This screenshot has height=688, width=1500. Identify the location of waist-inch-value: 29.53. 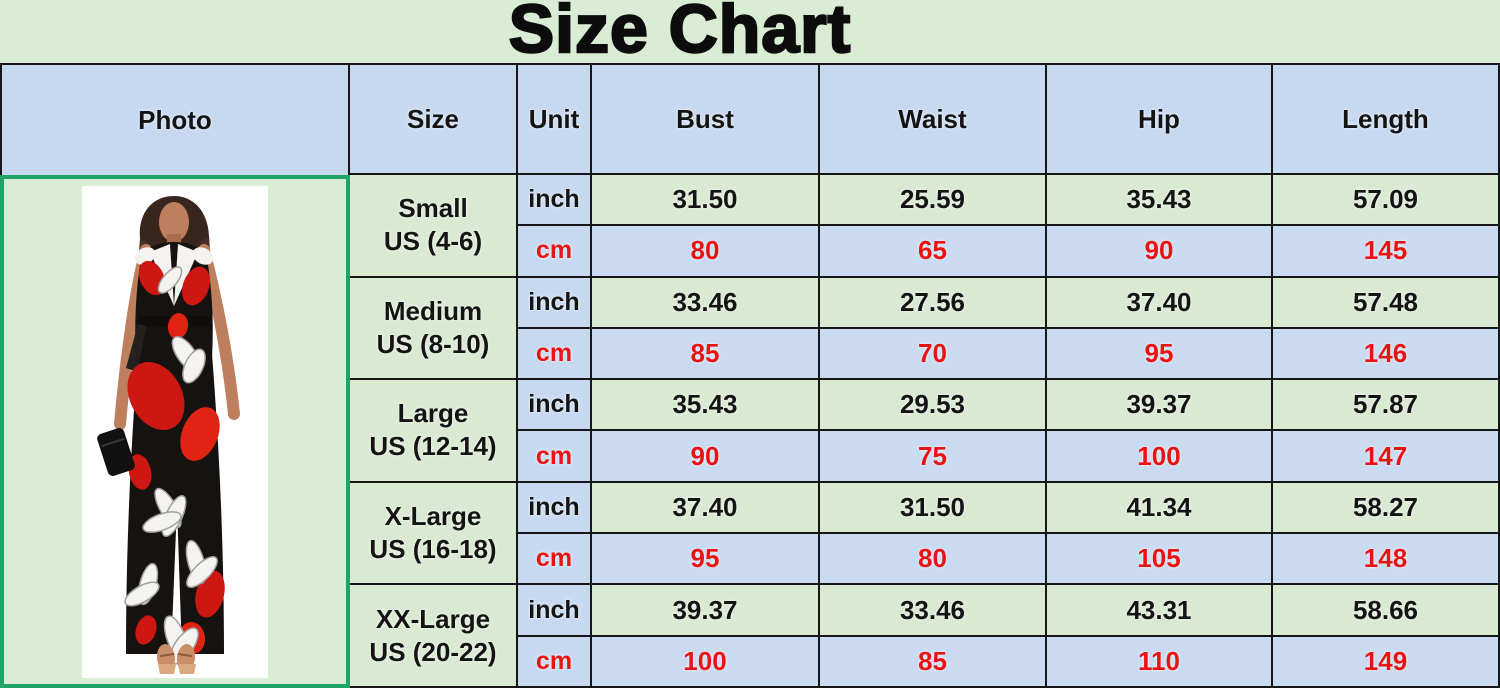
(933, 406).